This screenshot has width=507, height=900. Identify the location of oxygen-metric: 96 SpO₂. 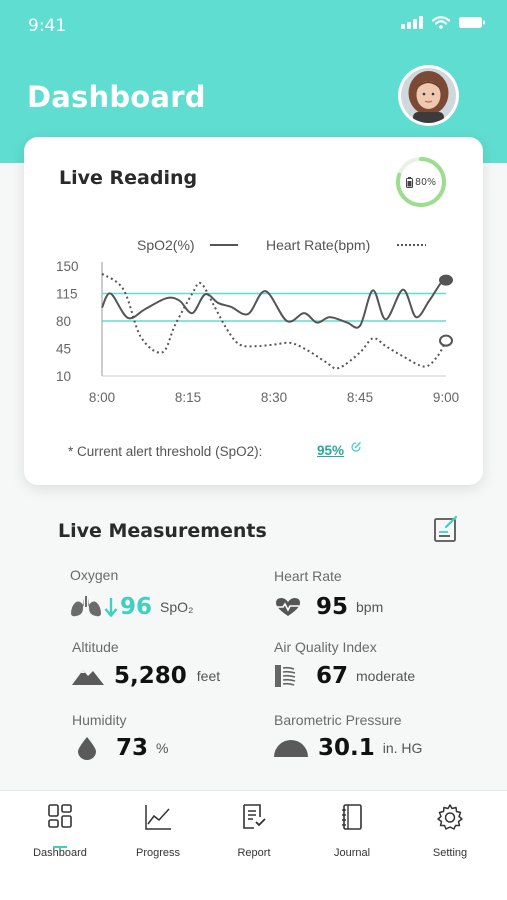
(131, 607).